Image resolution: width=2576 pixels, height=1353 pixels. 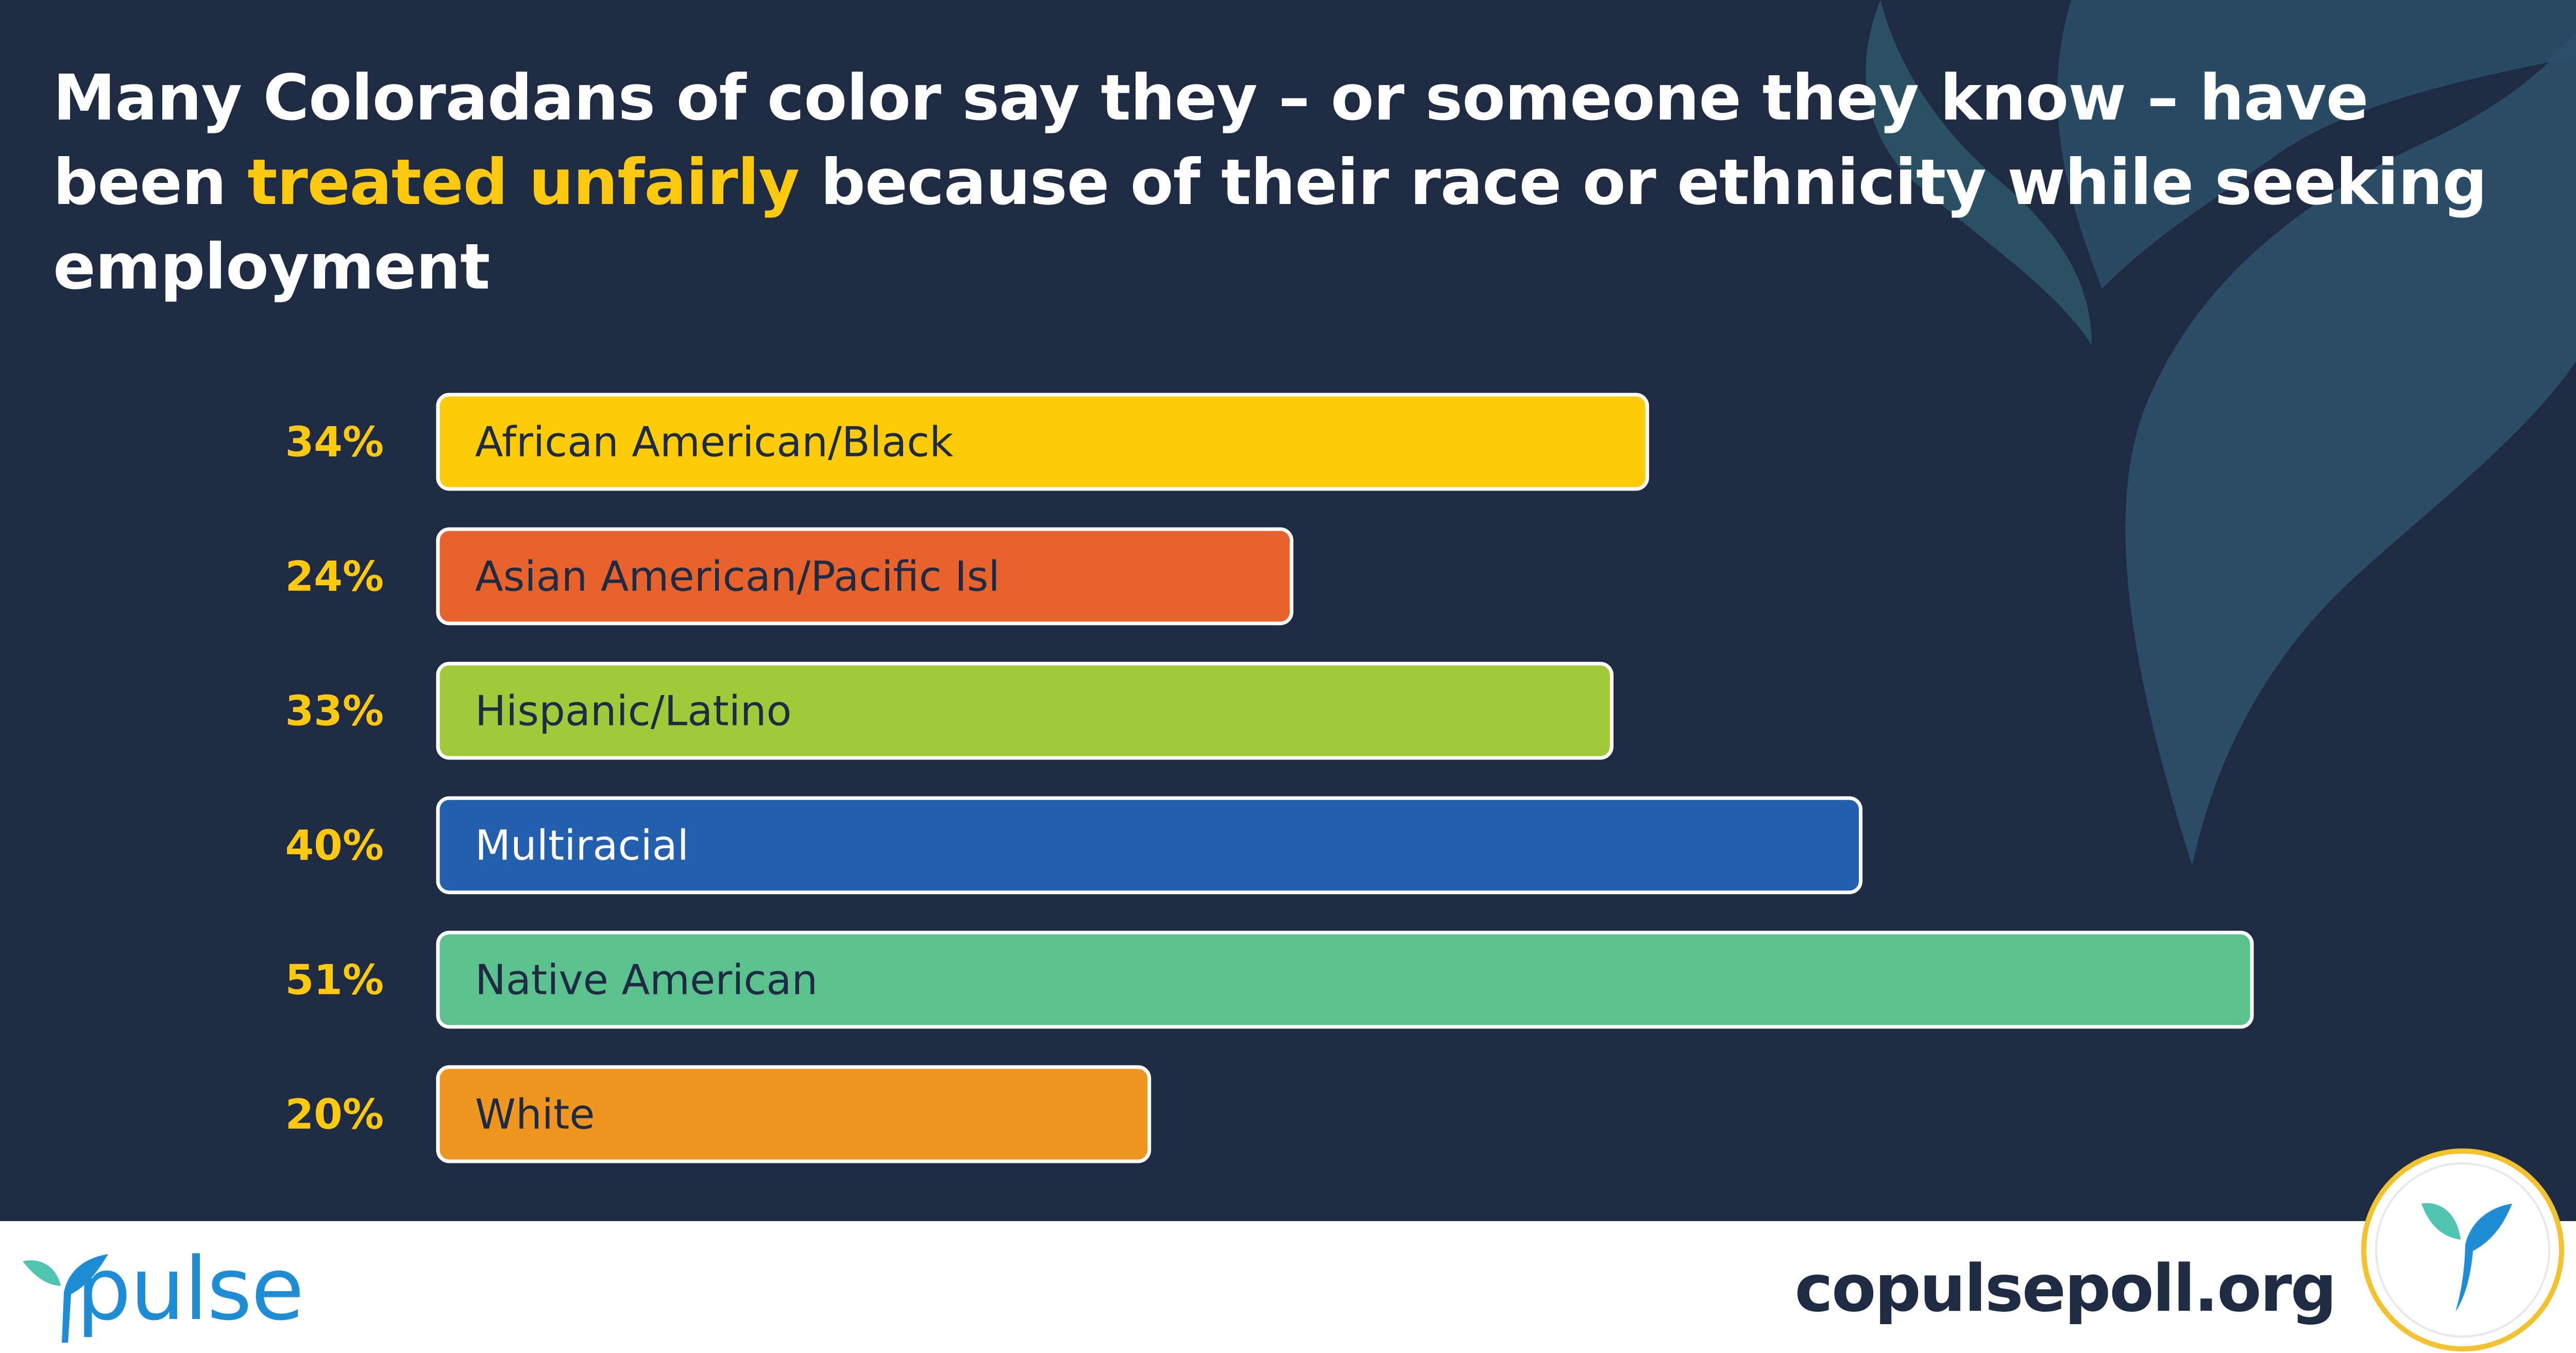 I want to click on value-label: 20%, so click(x=334, y=1115).